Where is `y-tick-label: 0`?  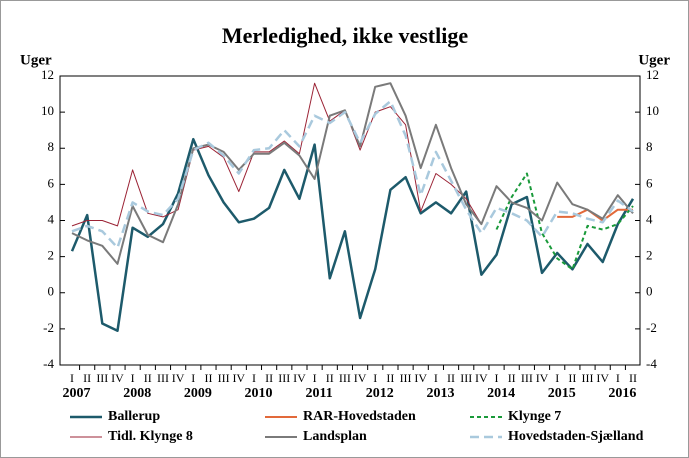 y-tick-label: 0 is located at coordinates (51, 291).